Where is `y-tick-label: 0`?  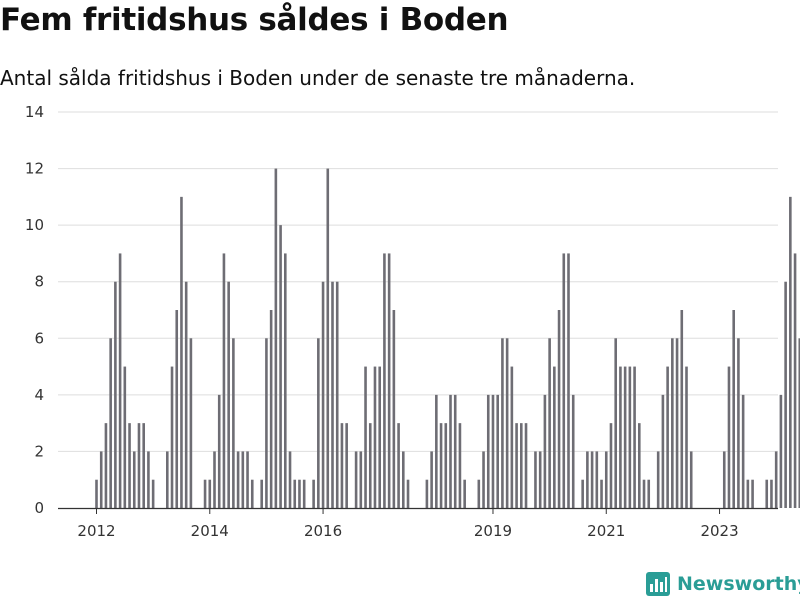
y-tick-label: 0 is located at coordinates (39, 508).